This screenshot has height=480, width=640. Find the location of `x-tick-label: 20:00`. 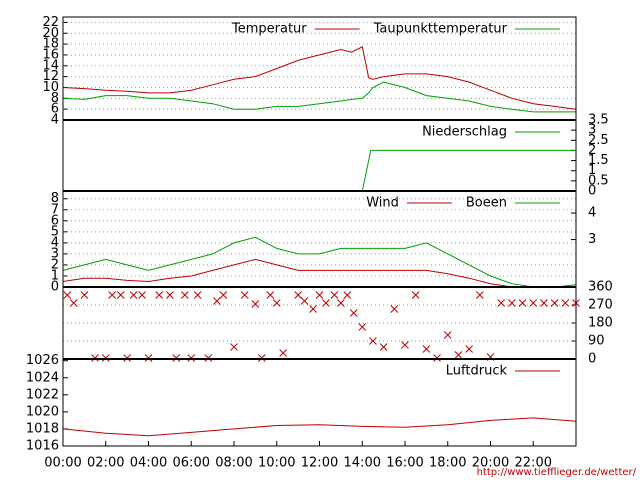

x-tick-label: 20:00 is located at coordinates (490, 463).